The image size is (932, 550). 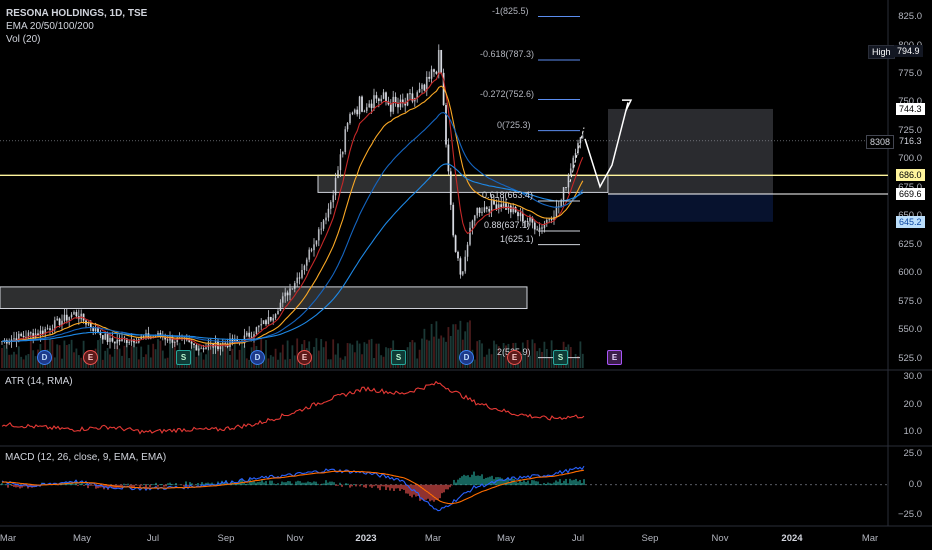 What do you see at coordinates (50, 26) in the screenshot?
I see `ema-legend: EMA 20/50/100/200` at bounding box center [50, 26].